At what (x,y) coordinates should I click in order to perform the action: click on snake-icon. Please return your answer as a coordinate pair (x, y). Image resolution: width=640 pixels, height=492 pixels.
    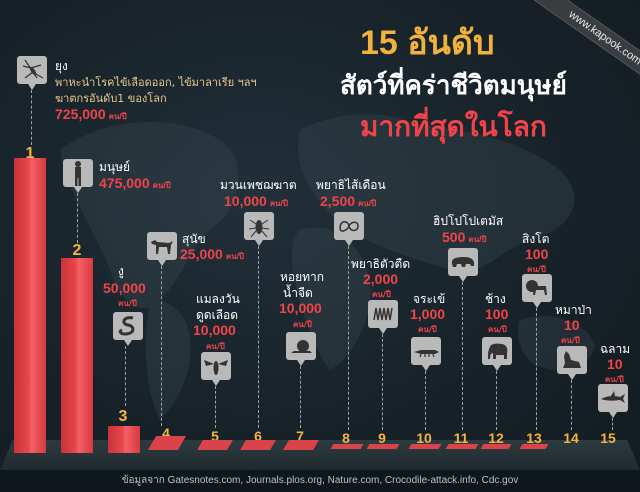
    Looking at the image, I should click on (128, 329).